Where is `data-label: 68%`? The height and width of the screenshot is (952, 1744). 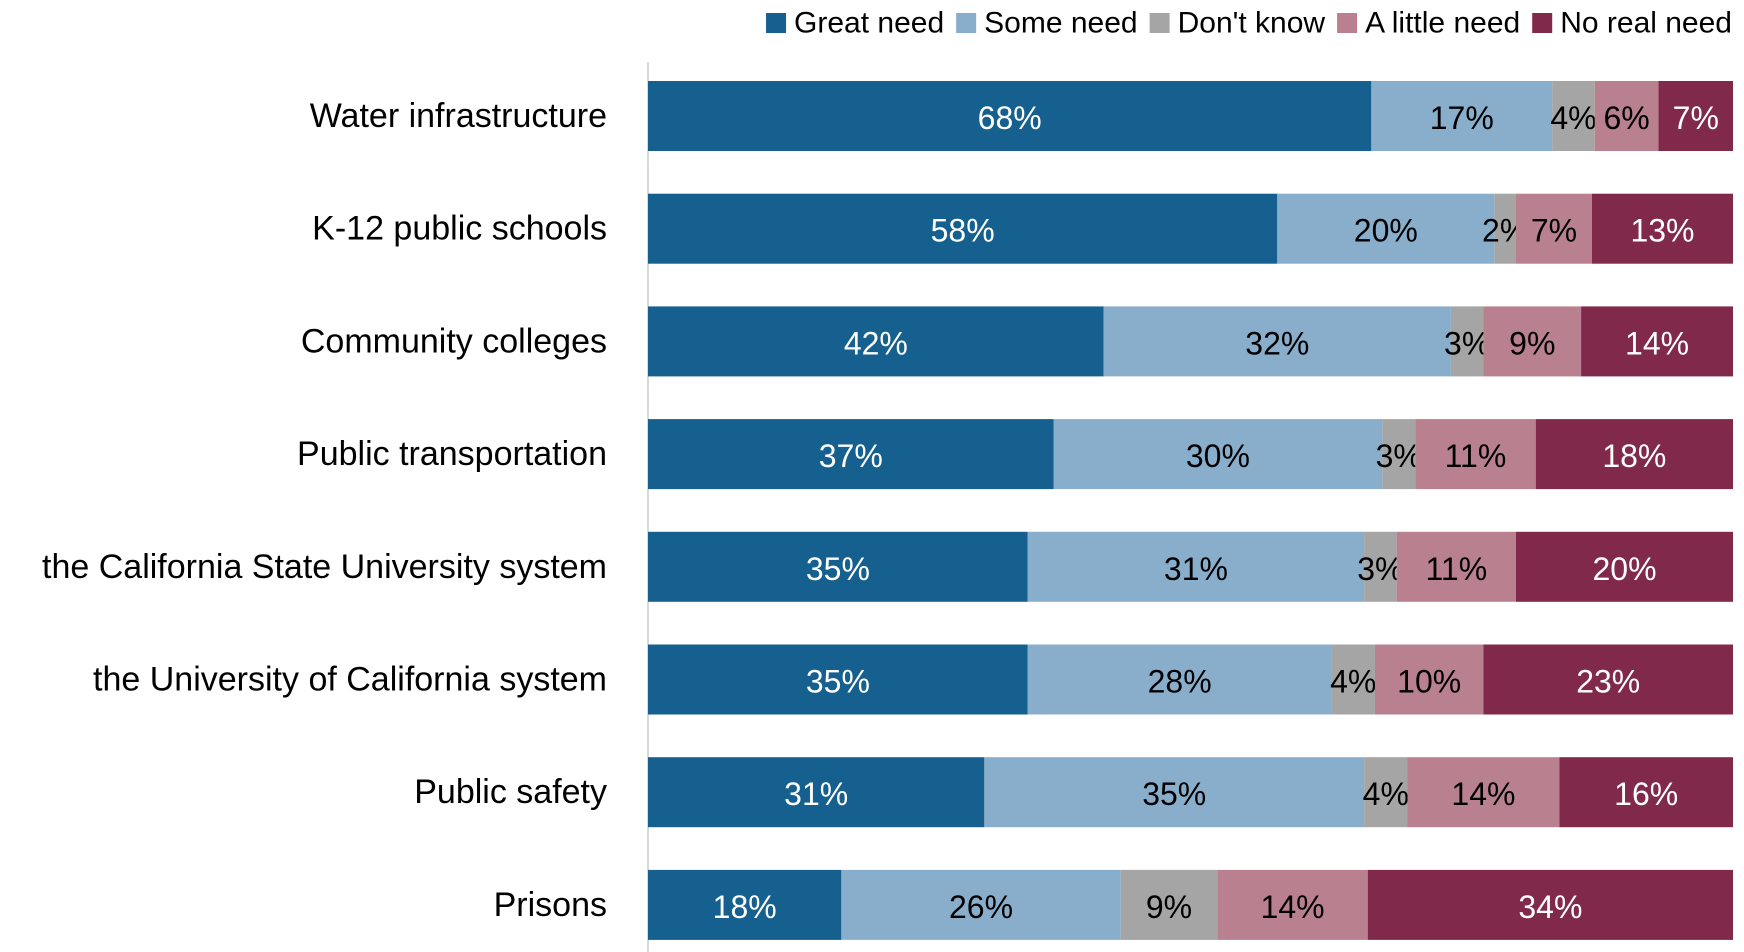
data-label: 68% is located at coordinates (1010, 118).